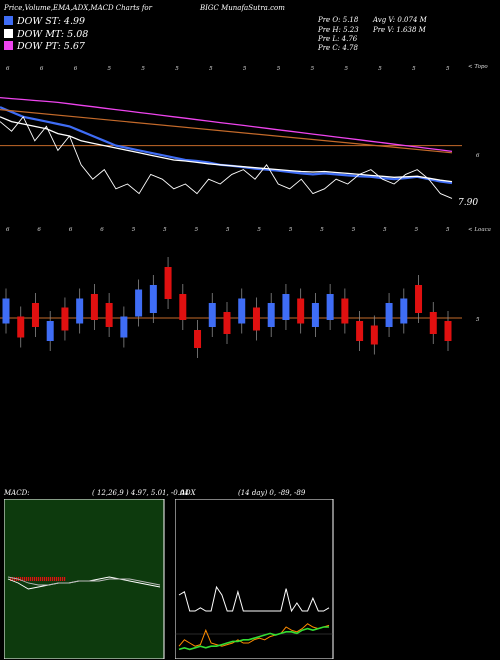  Describe the element at coordinates (226, 131) in the screenshot. I see `series-line-ema-slow` at that location.